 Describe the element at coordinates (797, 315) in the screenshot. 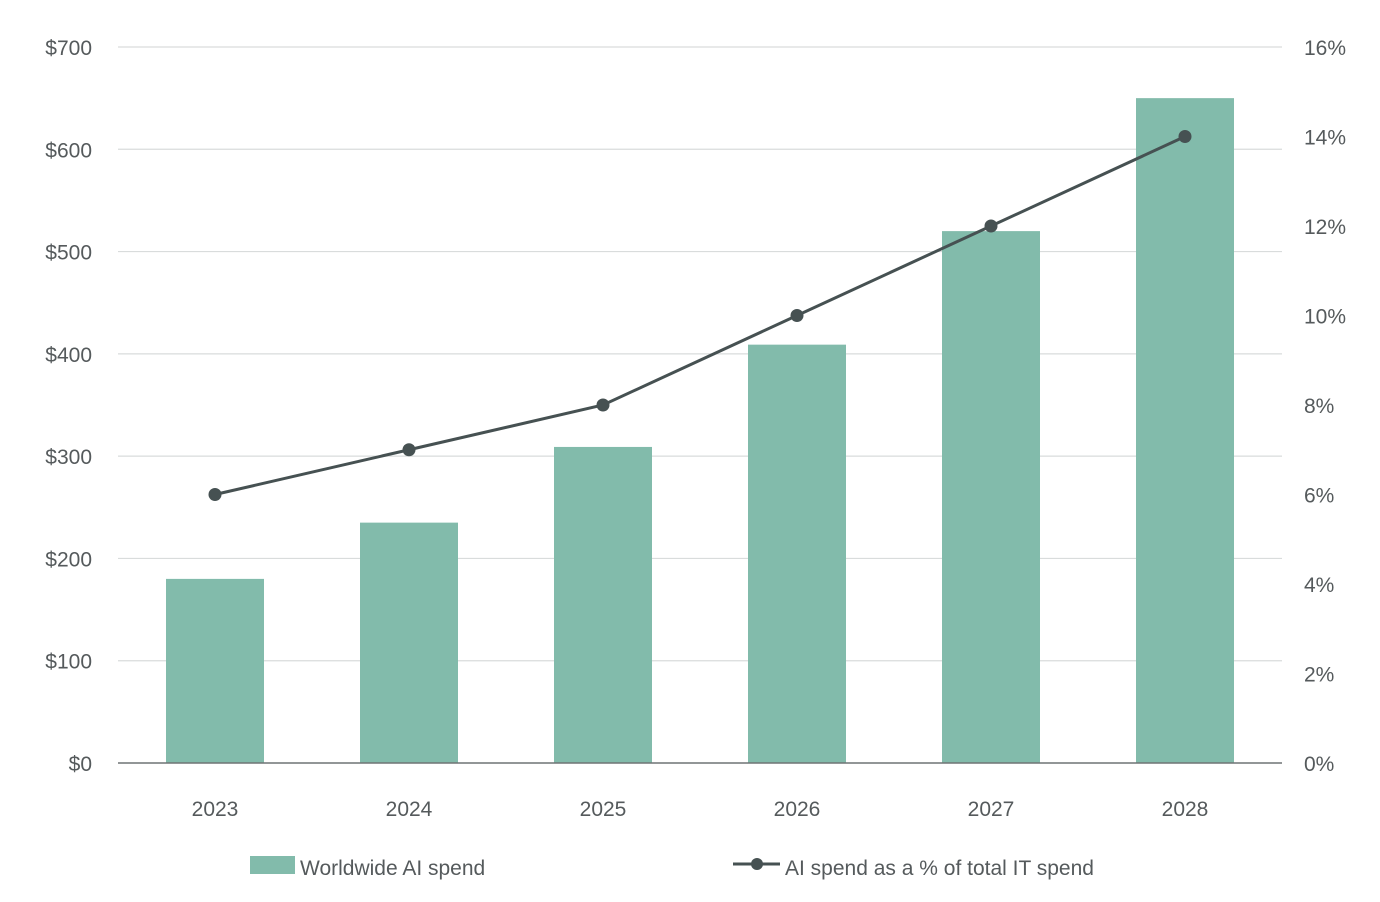

I see `line-point-2026` at that location.